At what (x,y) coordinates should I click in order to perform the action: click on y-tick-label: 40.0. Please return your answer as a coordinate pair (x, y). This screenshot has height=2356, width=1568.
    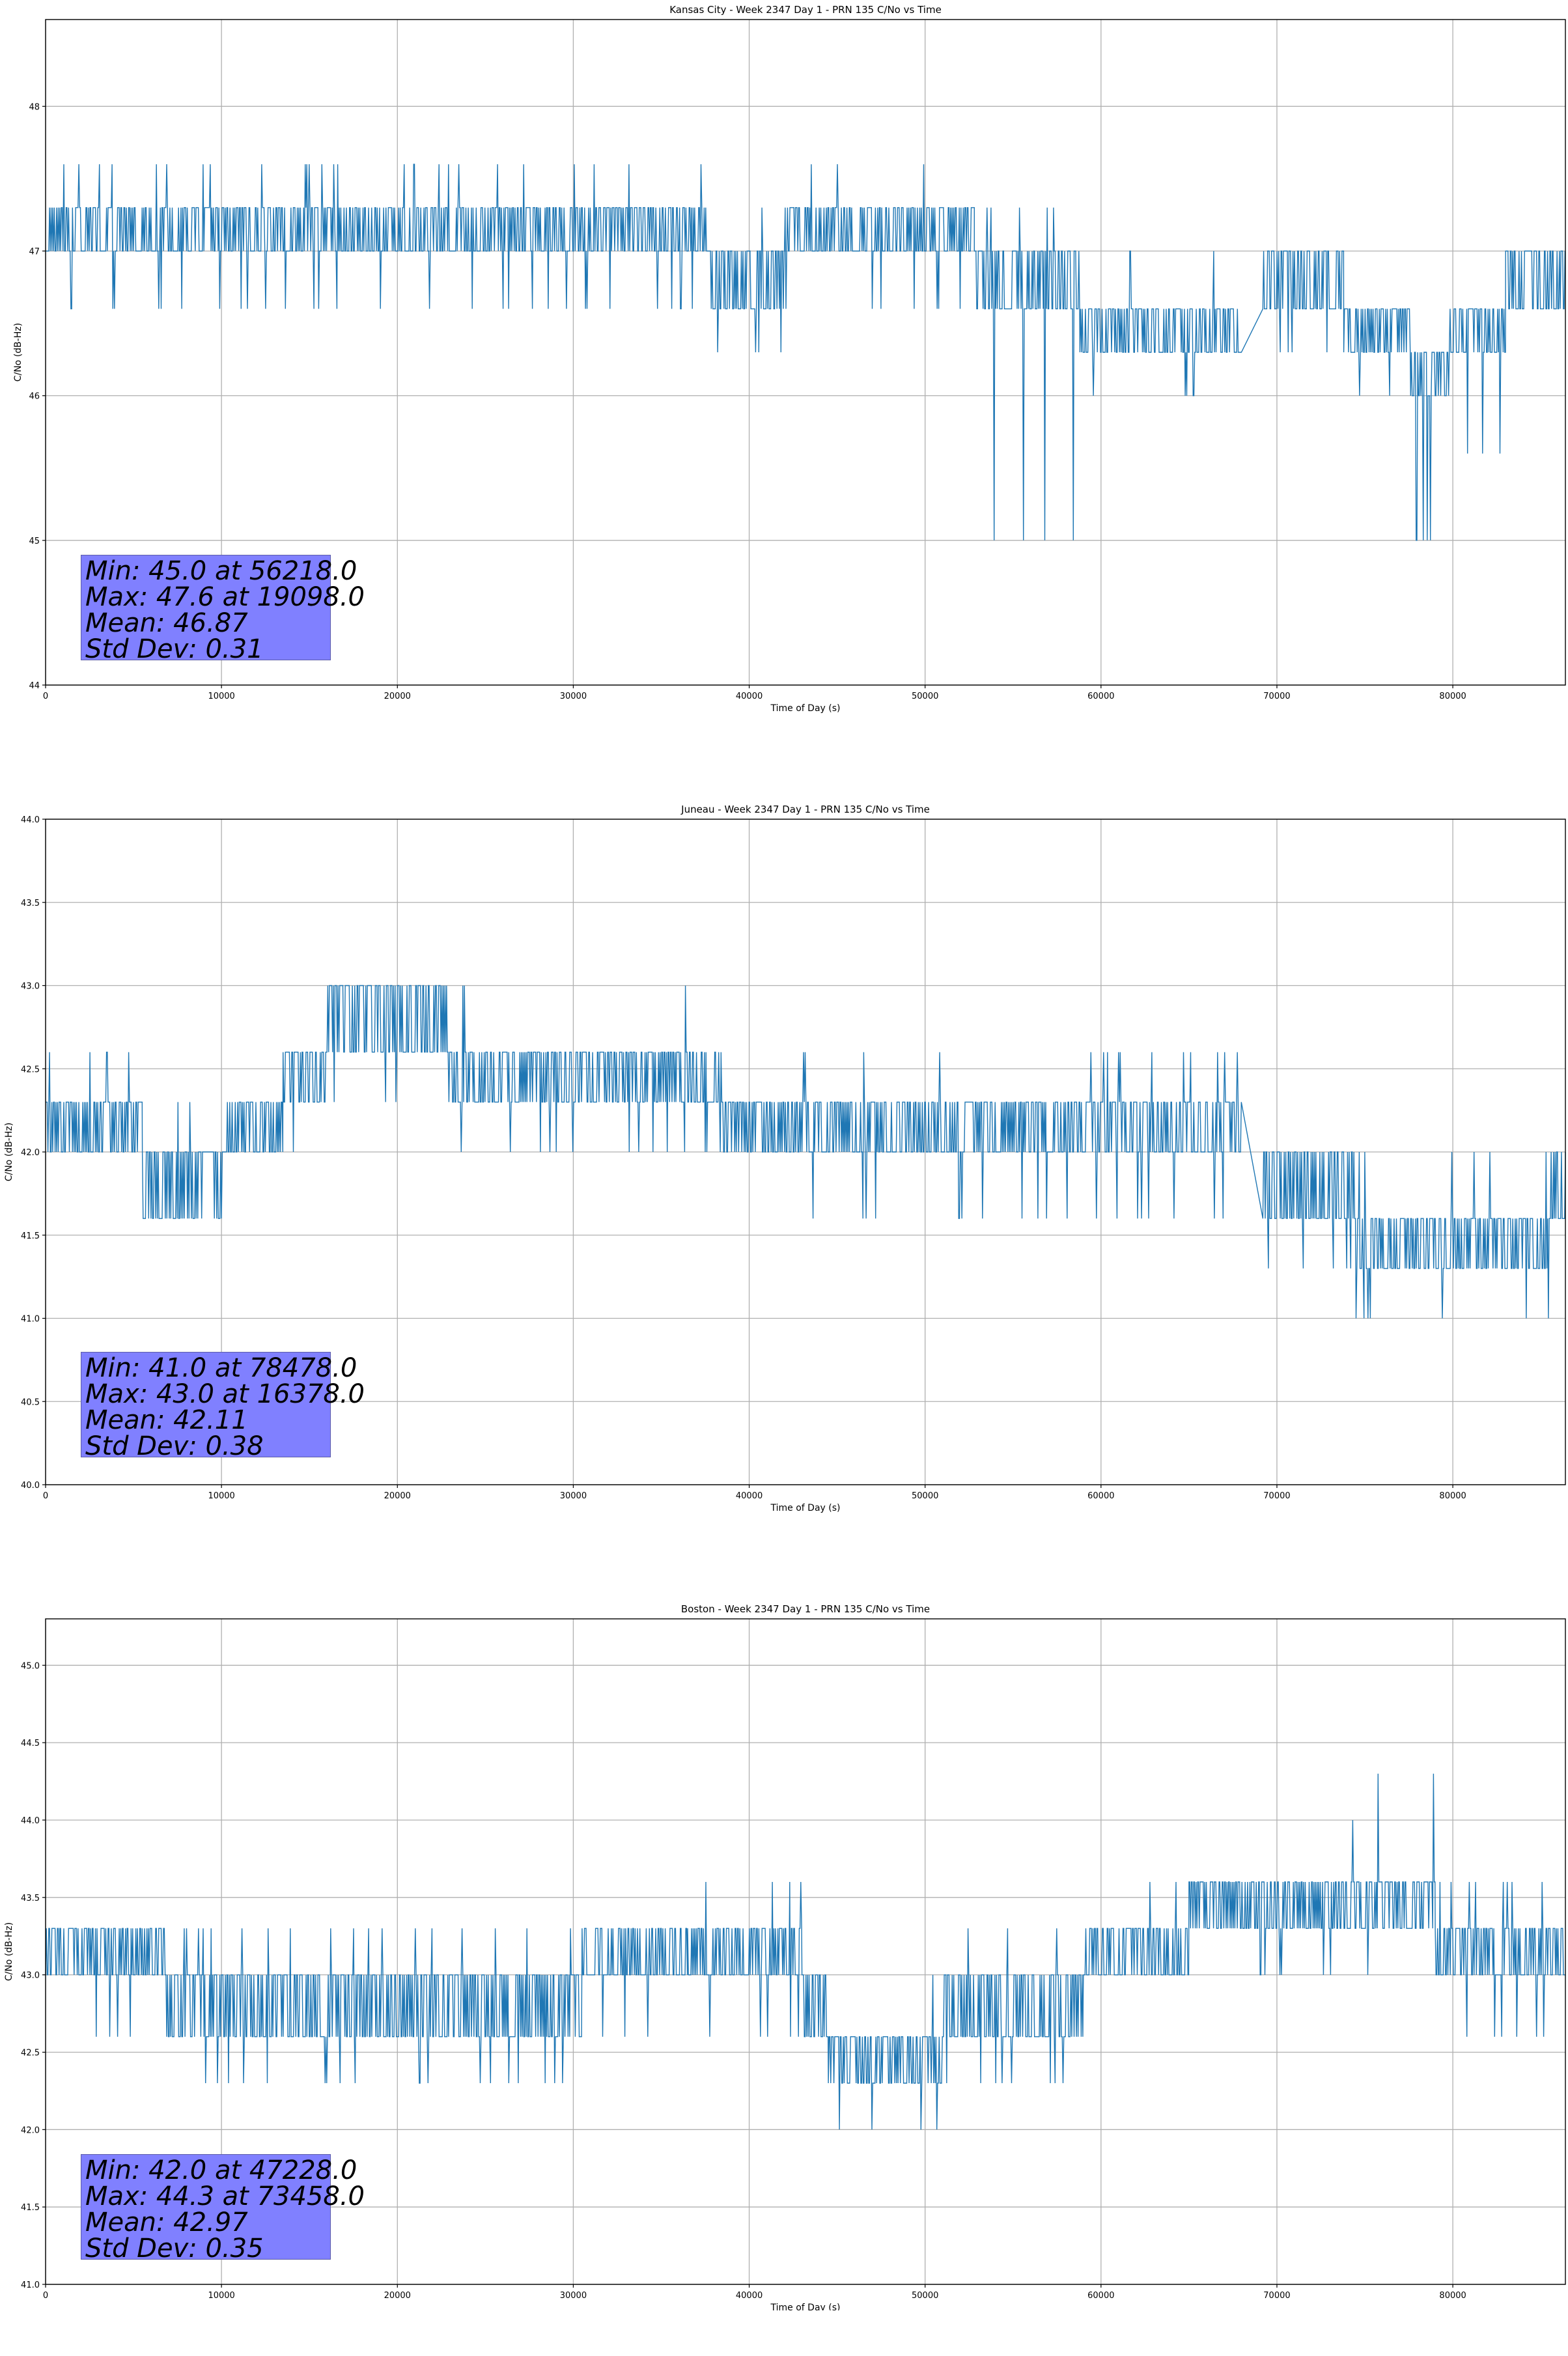
    Looking at the image, I should click on (31, 1486).